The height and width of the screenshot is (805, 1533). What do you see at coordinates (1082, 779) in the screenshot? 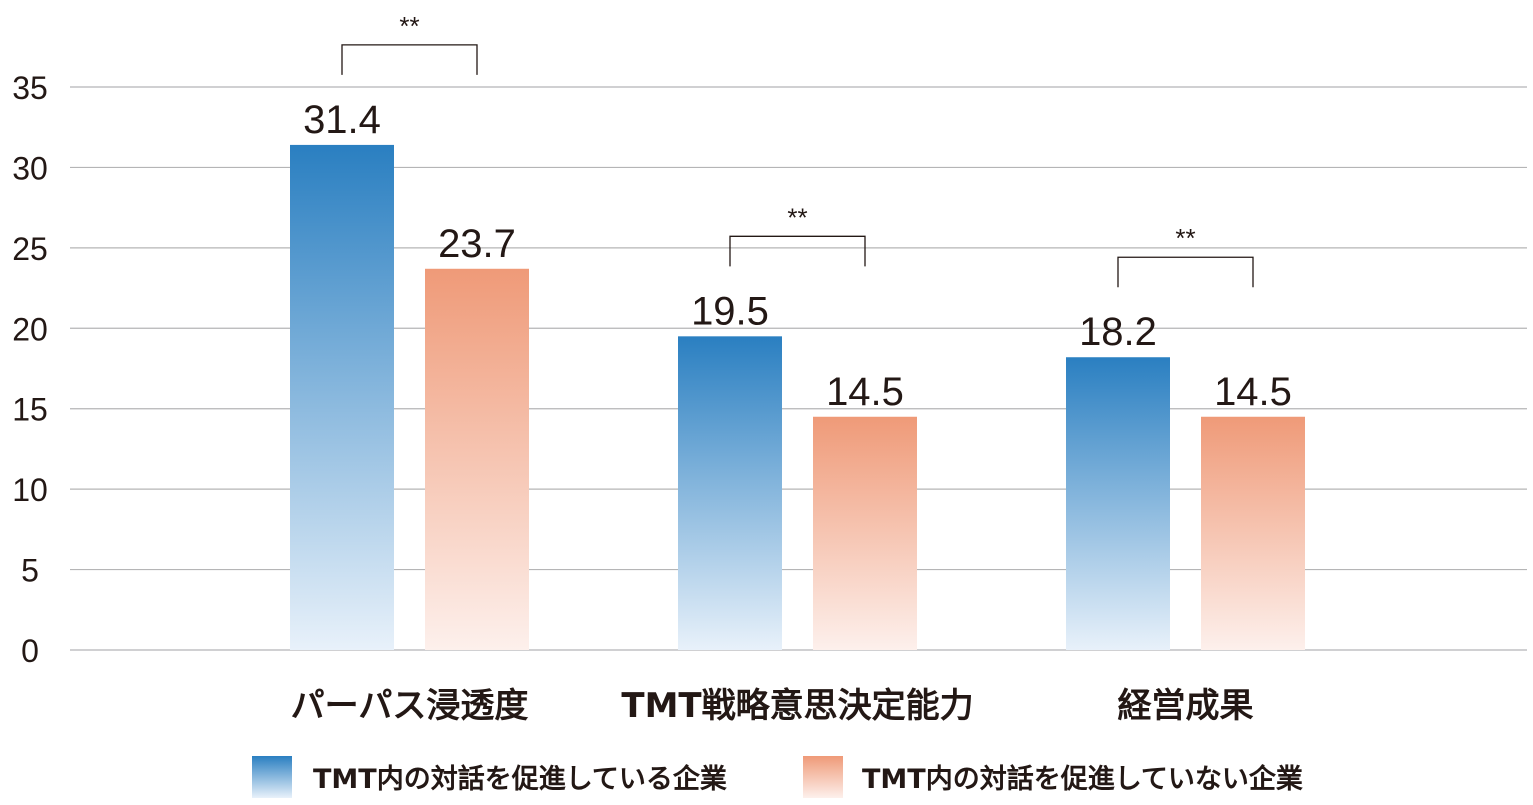
I see `legend-label-series-1: TMT内の対話を促進していない企業` at bounding box center [1082, 779].